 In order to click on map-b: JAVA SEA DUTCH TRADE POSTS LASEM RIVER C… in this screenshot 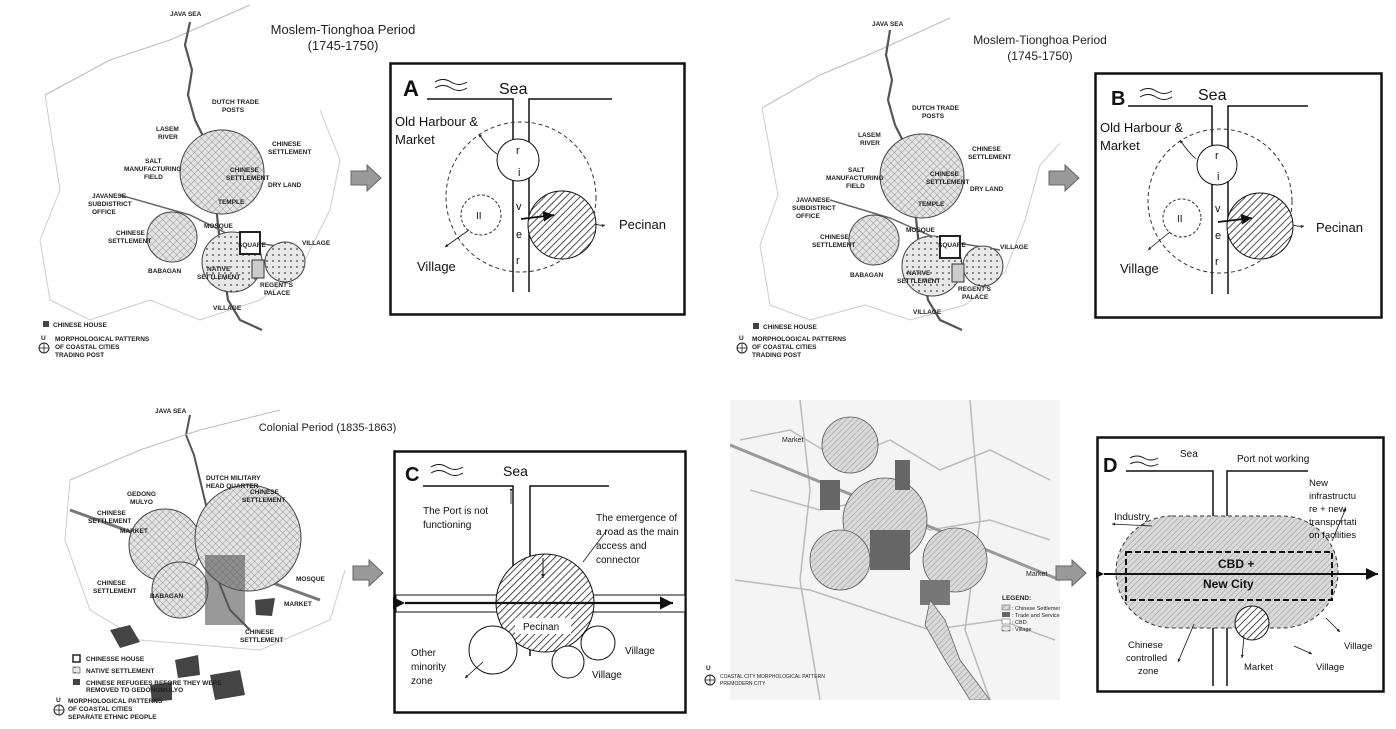, I will do `click(898, 188)`.